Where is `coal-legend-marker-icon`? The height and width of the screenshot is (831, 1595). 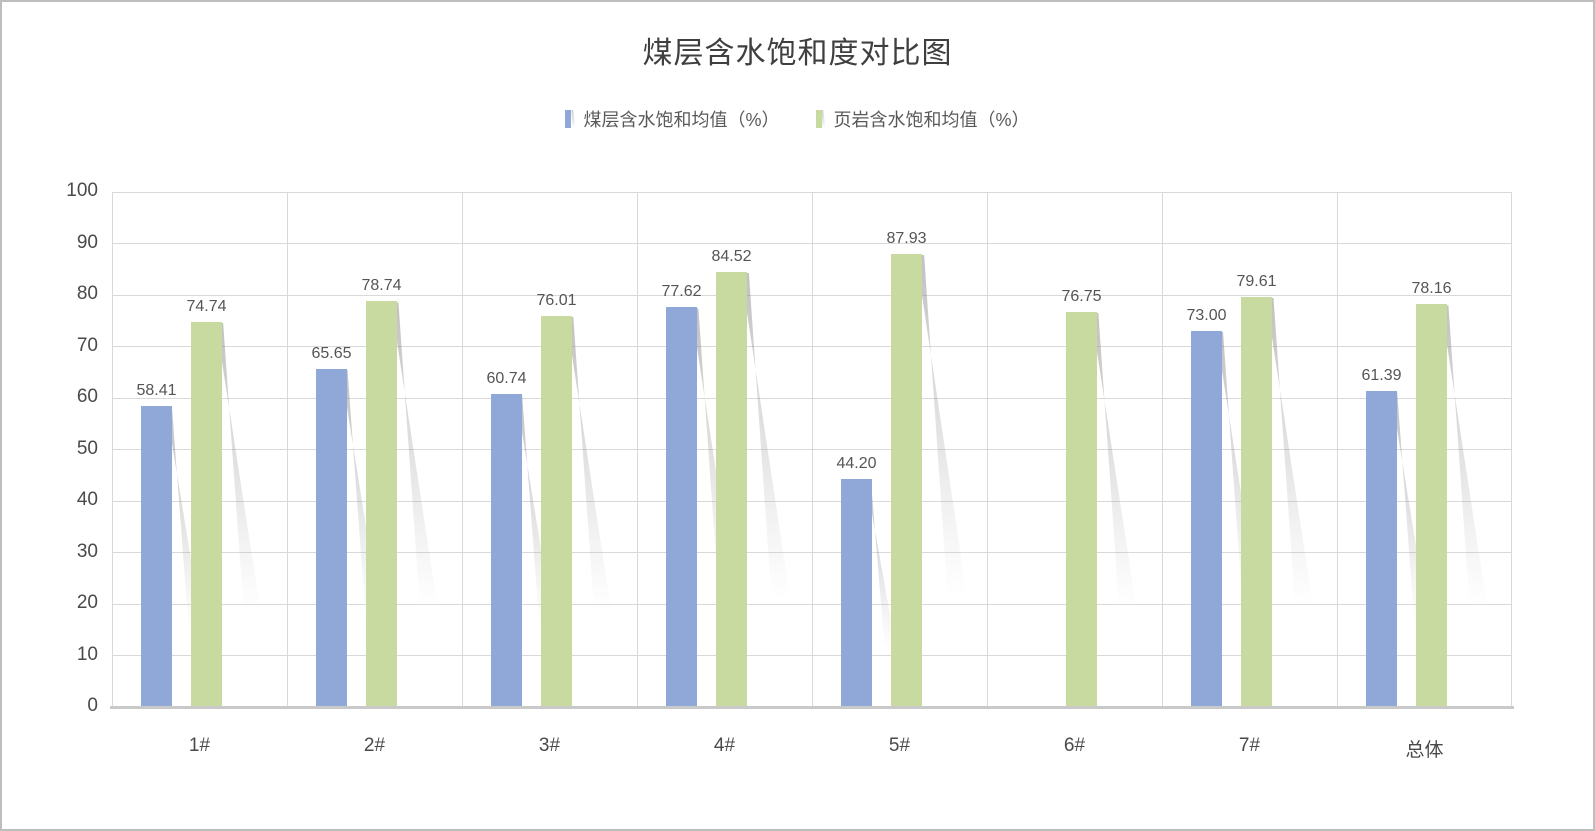 coal-legend-marker-icon is located at coordinates (570, 119).